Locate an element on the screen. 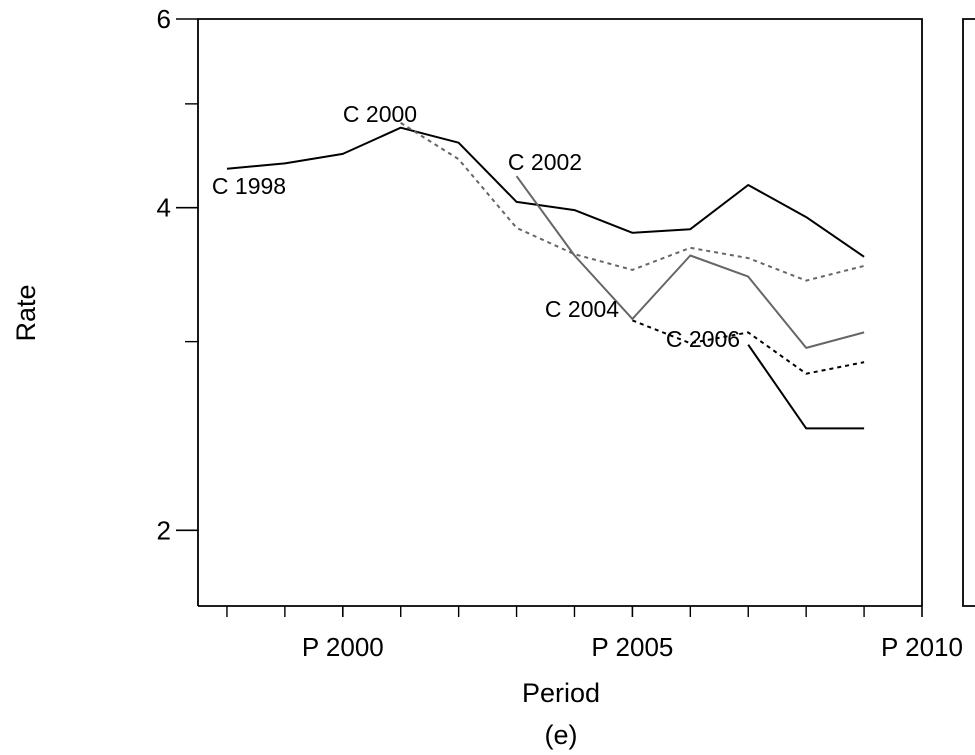 Image resolution: width=975 pixels, height=755 pixels. y-tick-label: 6 is located at coordinates (164, 19).